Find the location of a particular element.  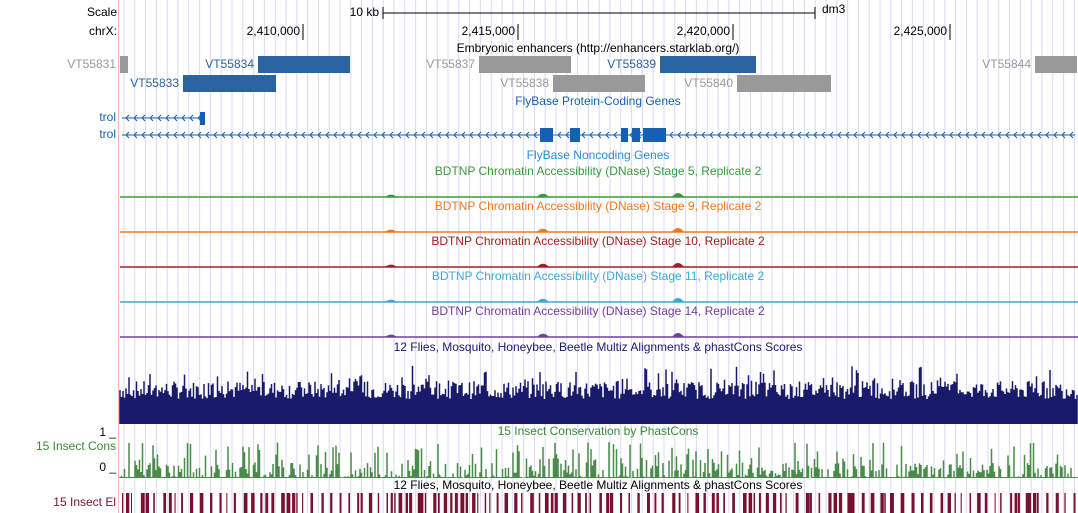

ruler-label: 2,415,000 is located at coordinates (489, 31).